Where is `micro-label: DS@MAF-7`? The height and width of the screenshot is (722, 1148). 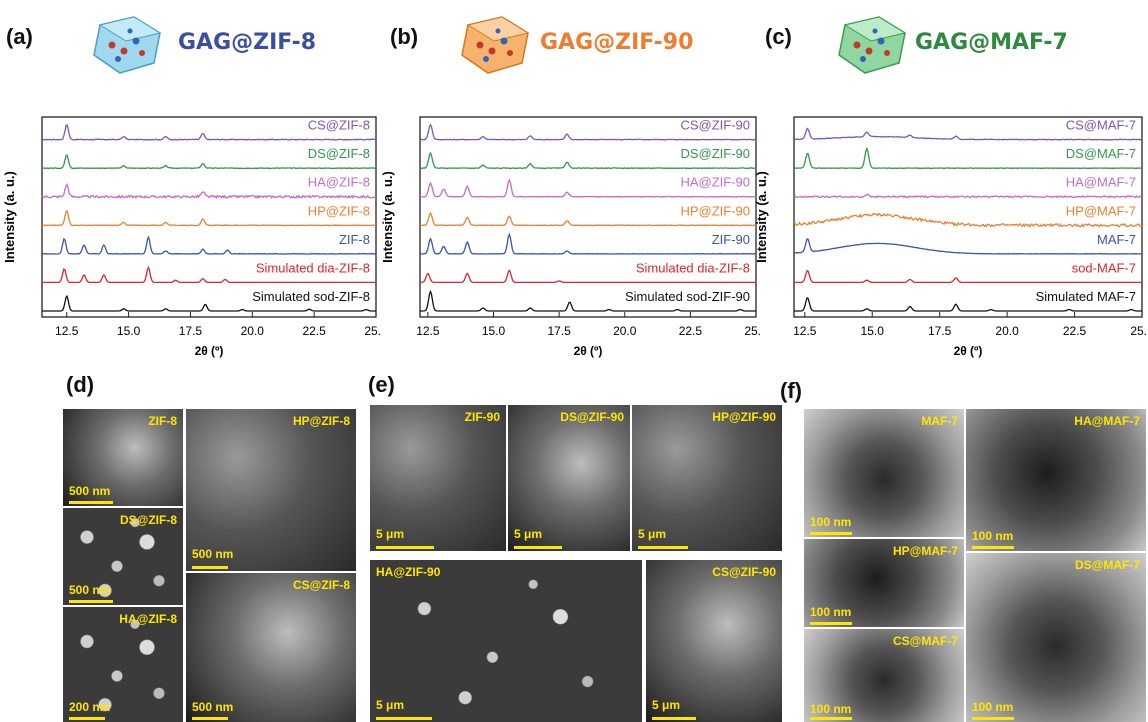 micro-label: DS@MAF-7 is located at coordinates (1107, 565).